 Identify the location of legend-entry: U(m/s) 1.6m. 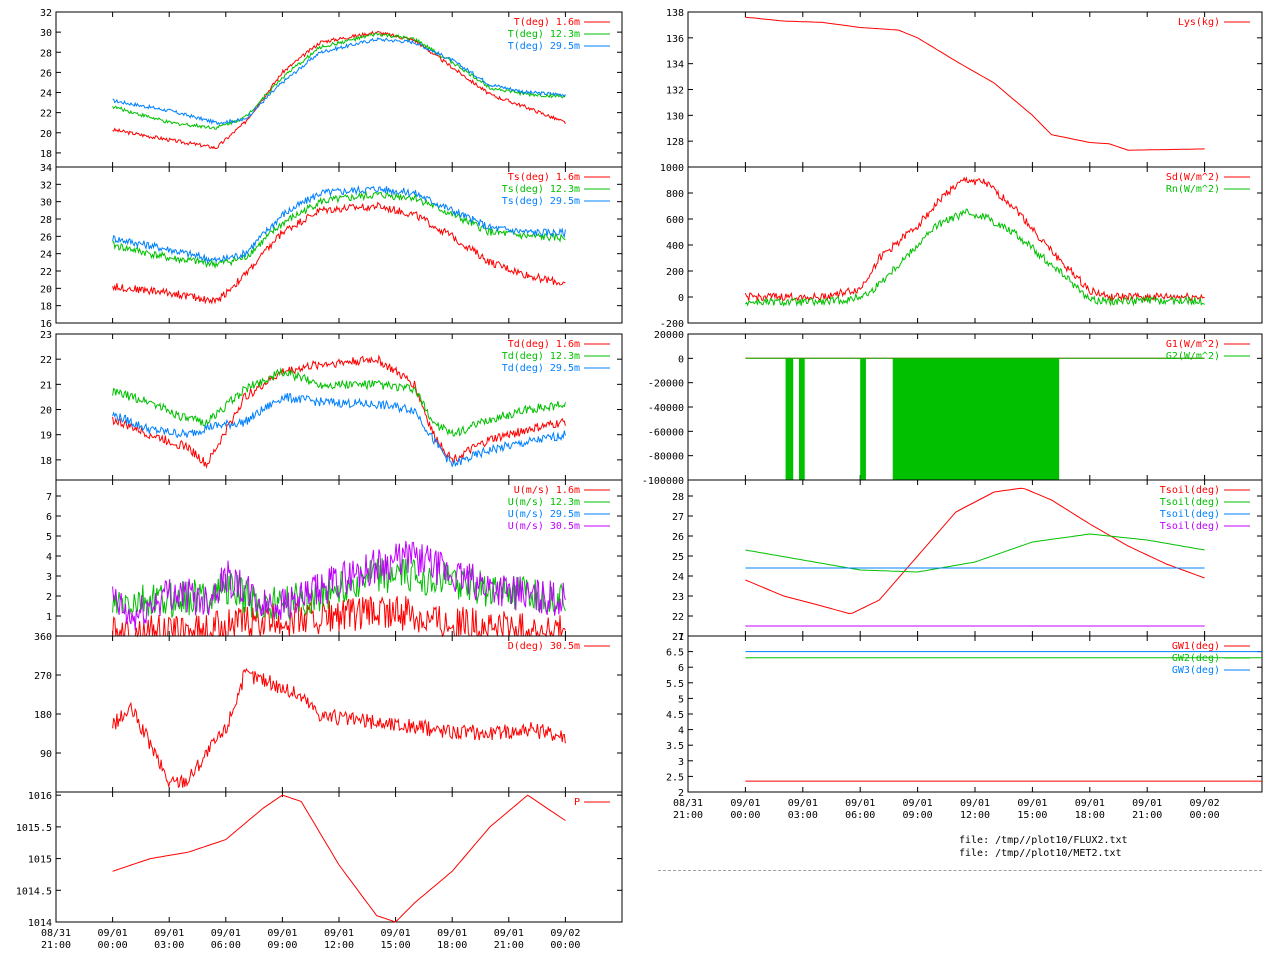
(547, 490).